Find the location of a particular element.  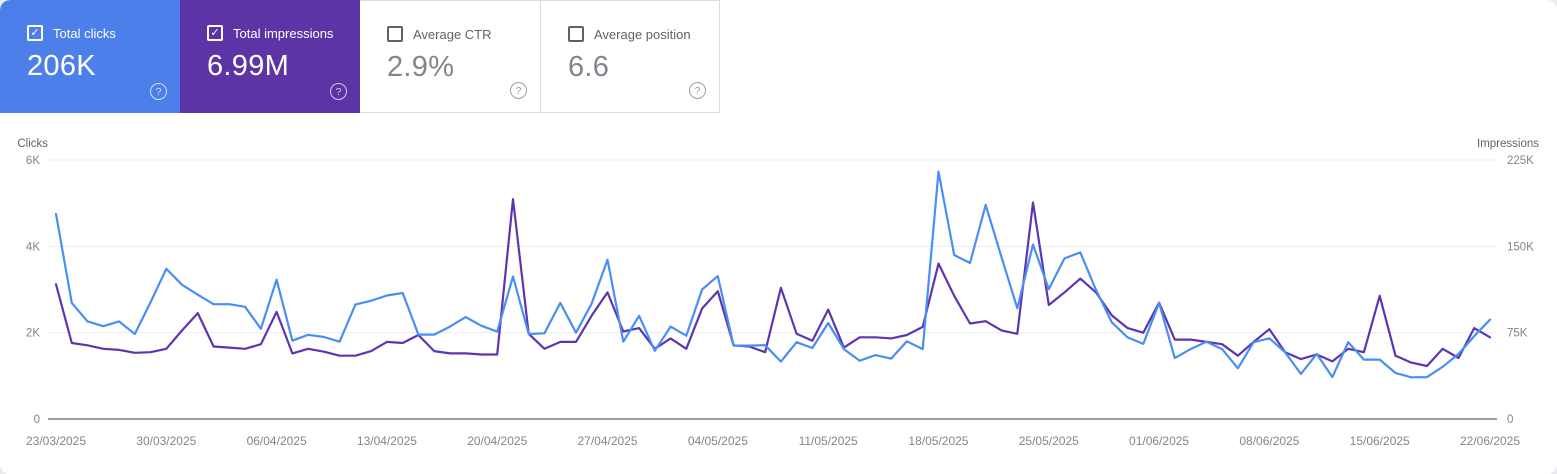

x-axis-date-label: 30/03/2025 is located at coordinates (166, 441).